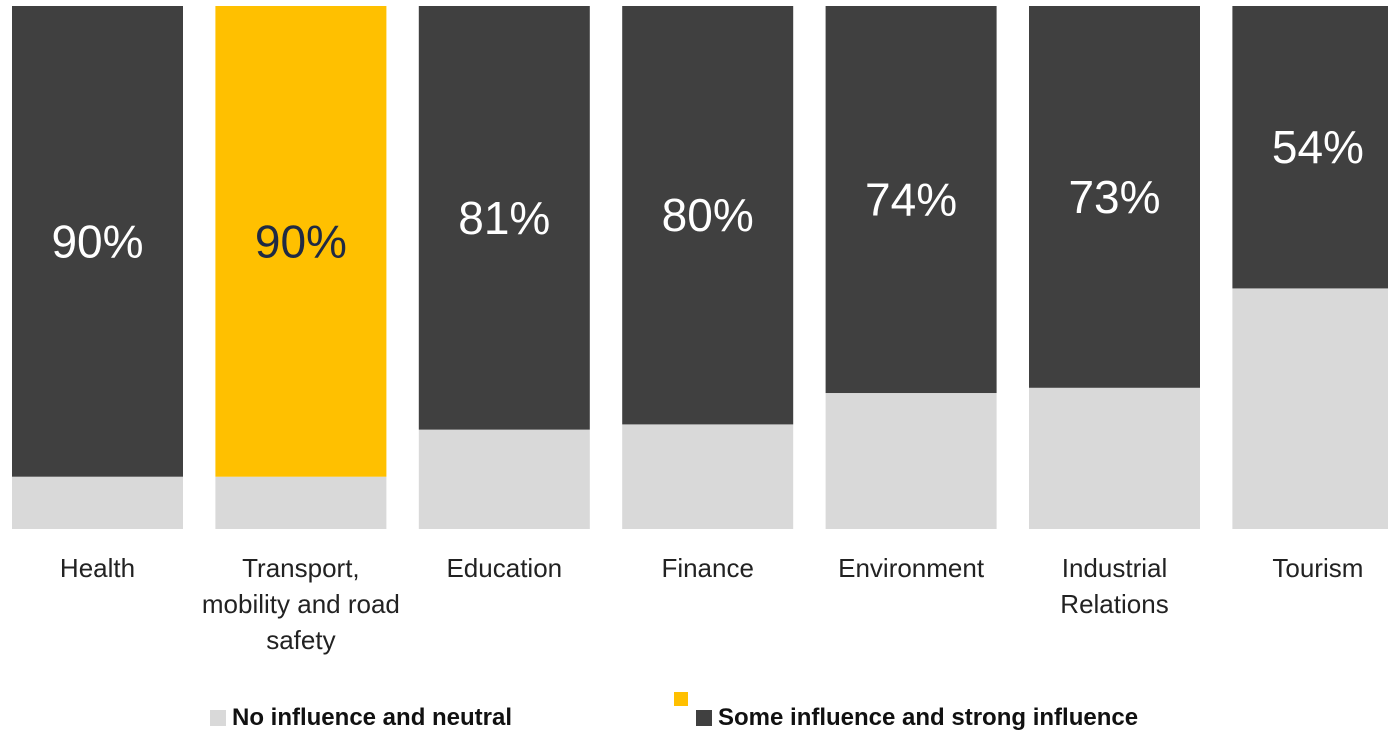 The width and height of the screenshot is (1388, 738). What do you see at coordinates (928, 717) in the screenshot?
I see `legend-label: Some influence and strong influence` at bounding box center [928, 717].